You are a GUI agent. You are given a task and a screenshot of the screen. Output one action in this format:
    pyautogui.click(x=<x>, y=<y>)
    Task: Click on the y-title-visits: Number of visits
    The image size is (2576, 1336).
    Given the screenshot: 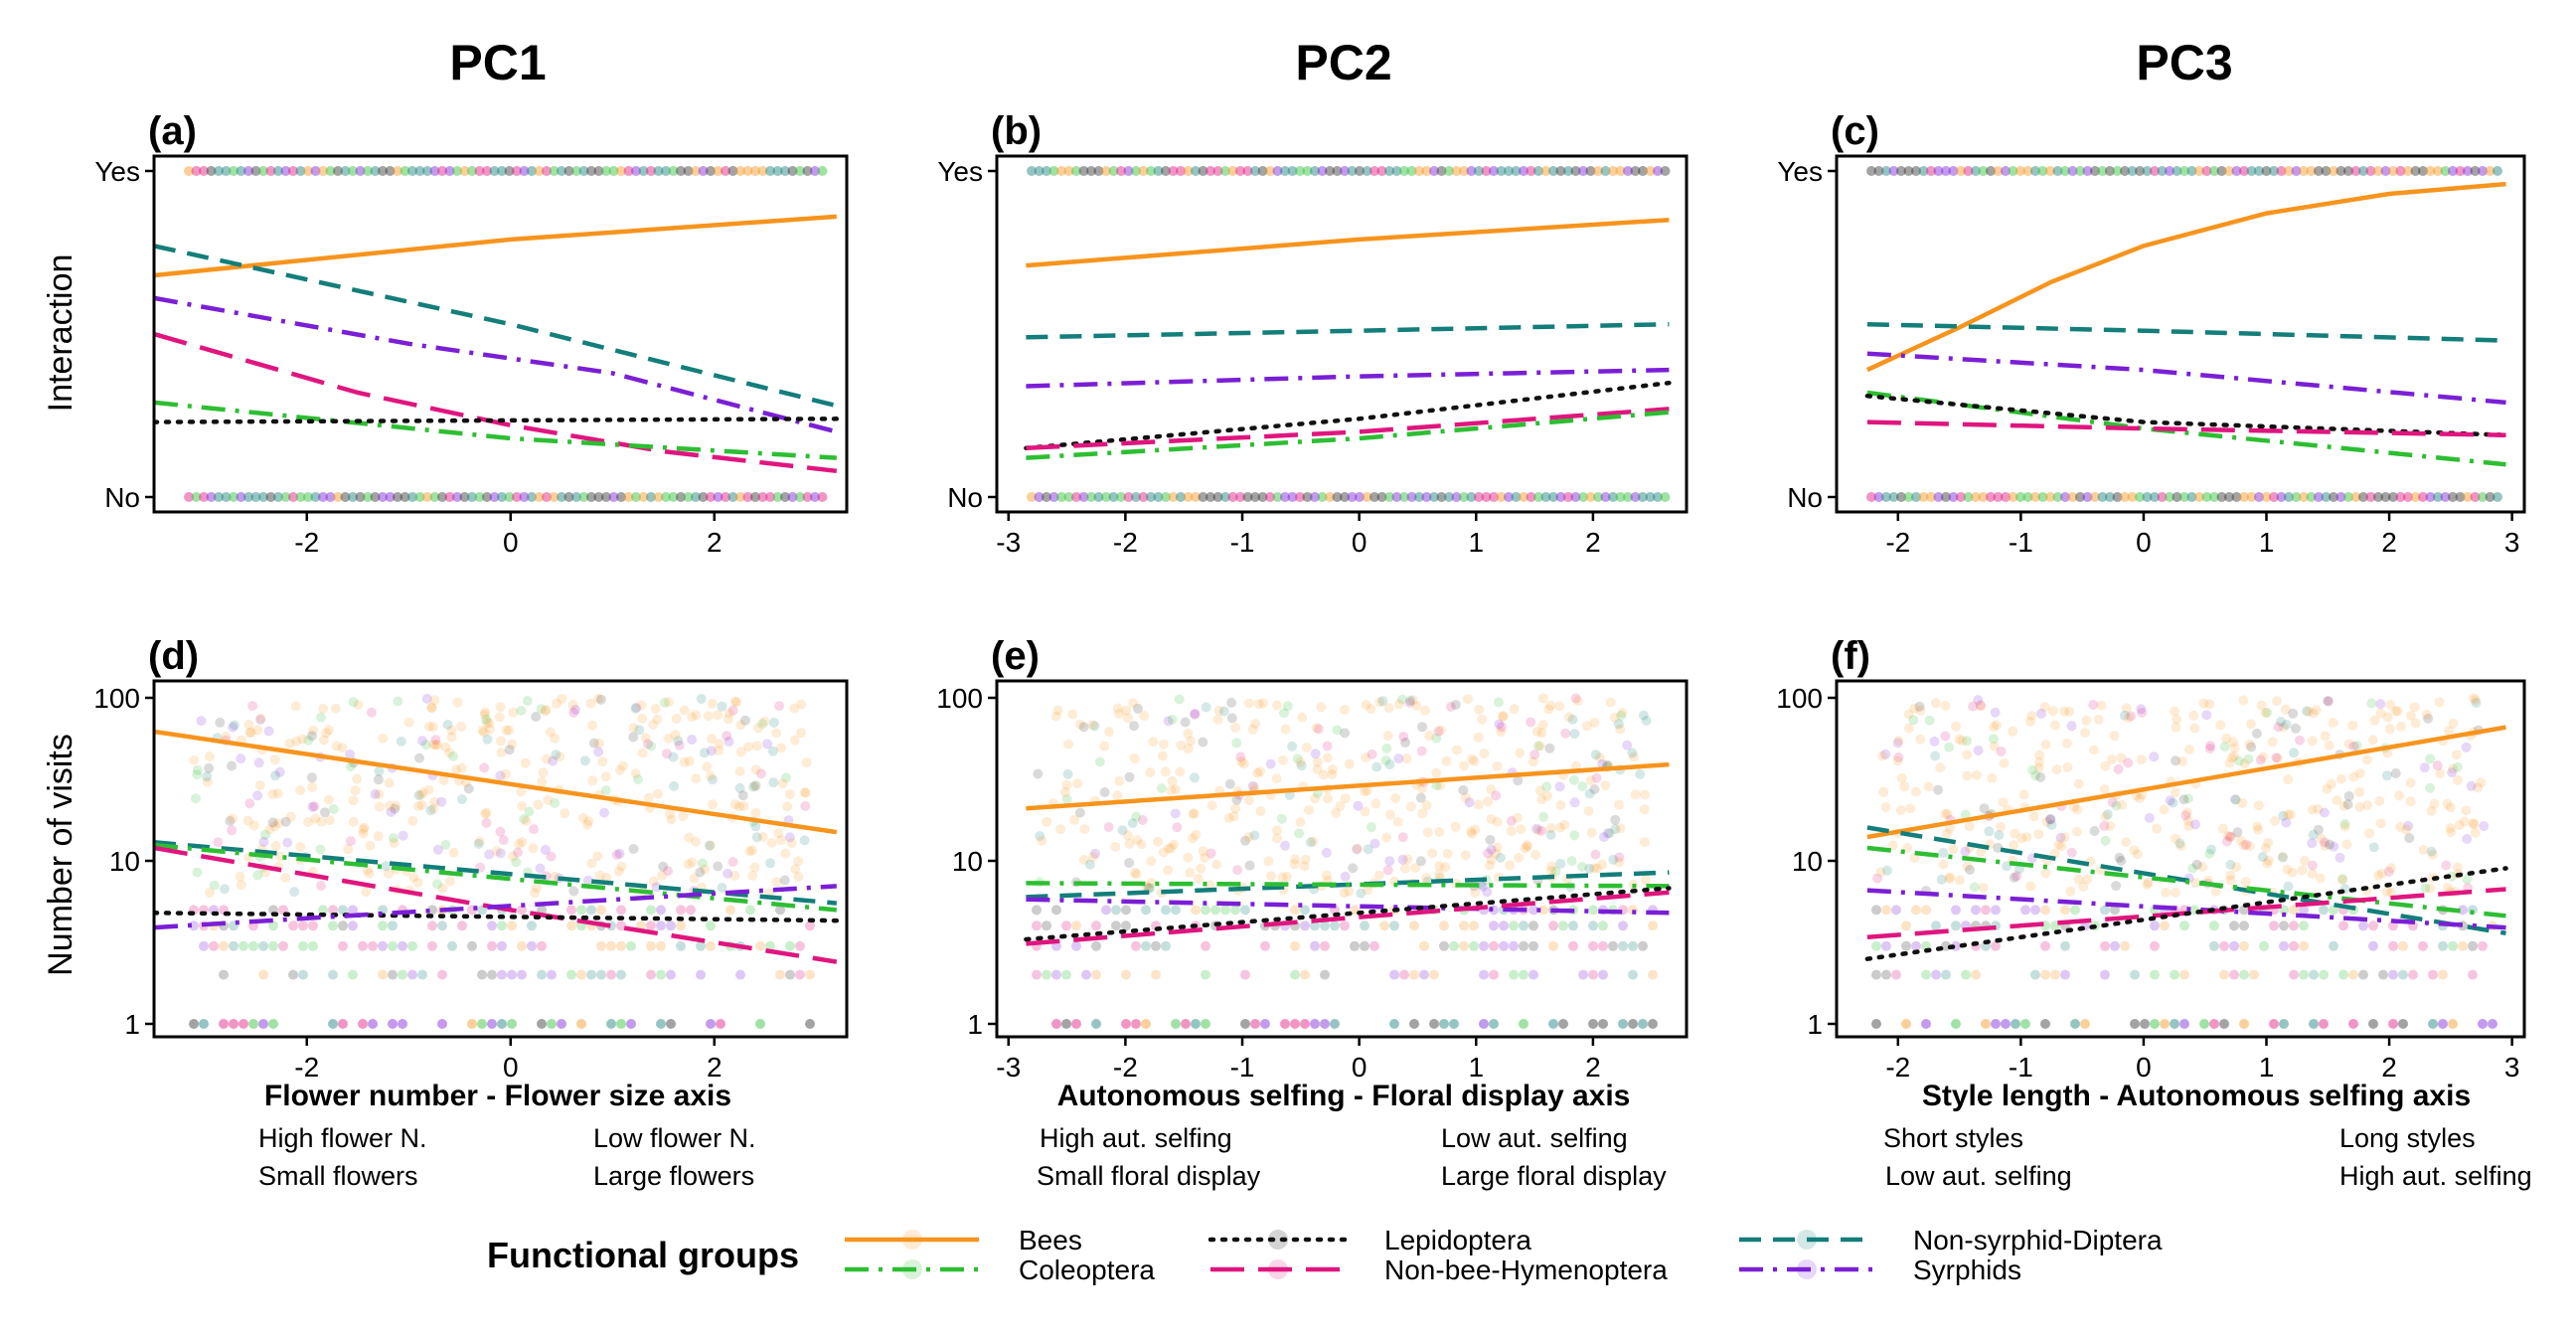 What is the action you would take?
    pyautogui.click(x=61, y=855)
    